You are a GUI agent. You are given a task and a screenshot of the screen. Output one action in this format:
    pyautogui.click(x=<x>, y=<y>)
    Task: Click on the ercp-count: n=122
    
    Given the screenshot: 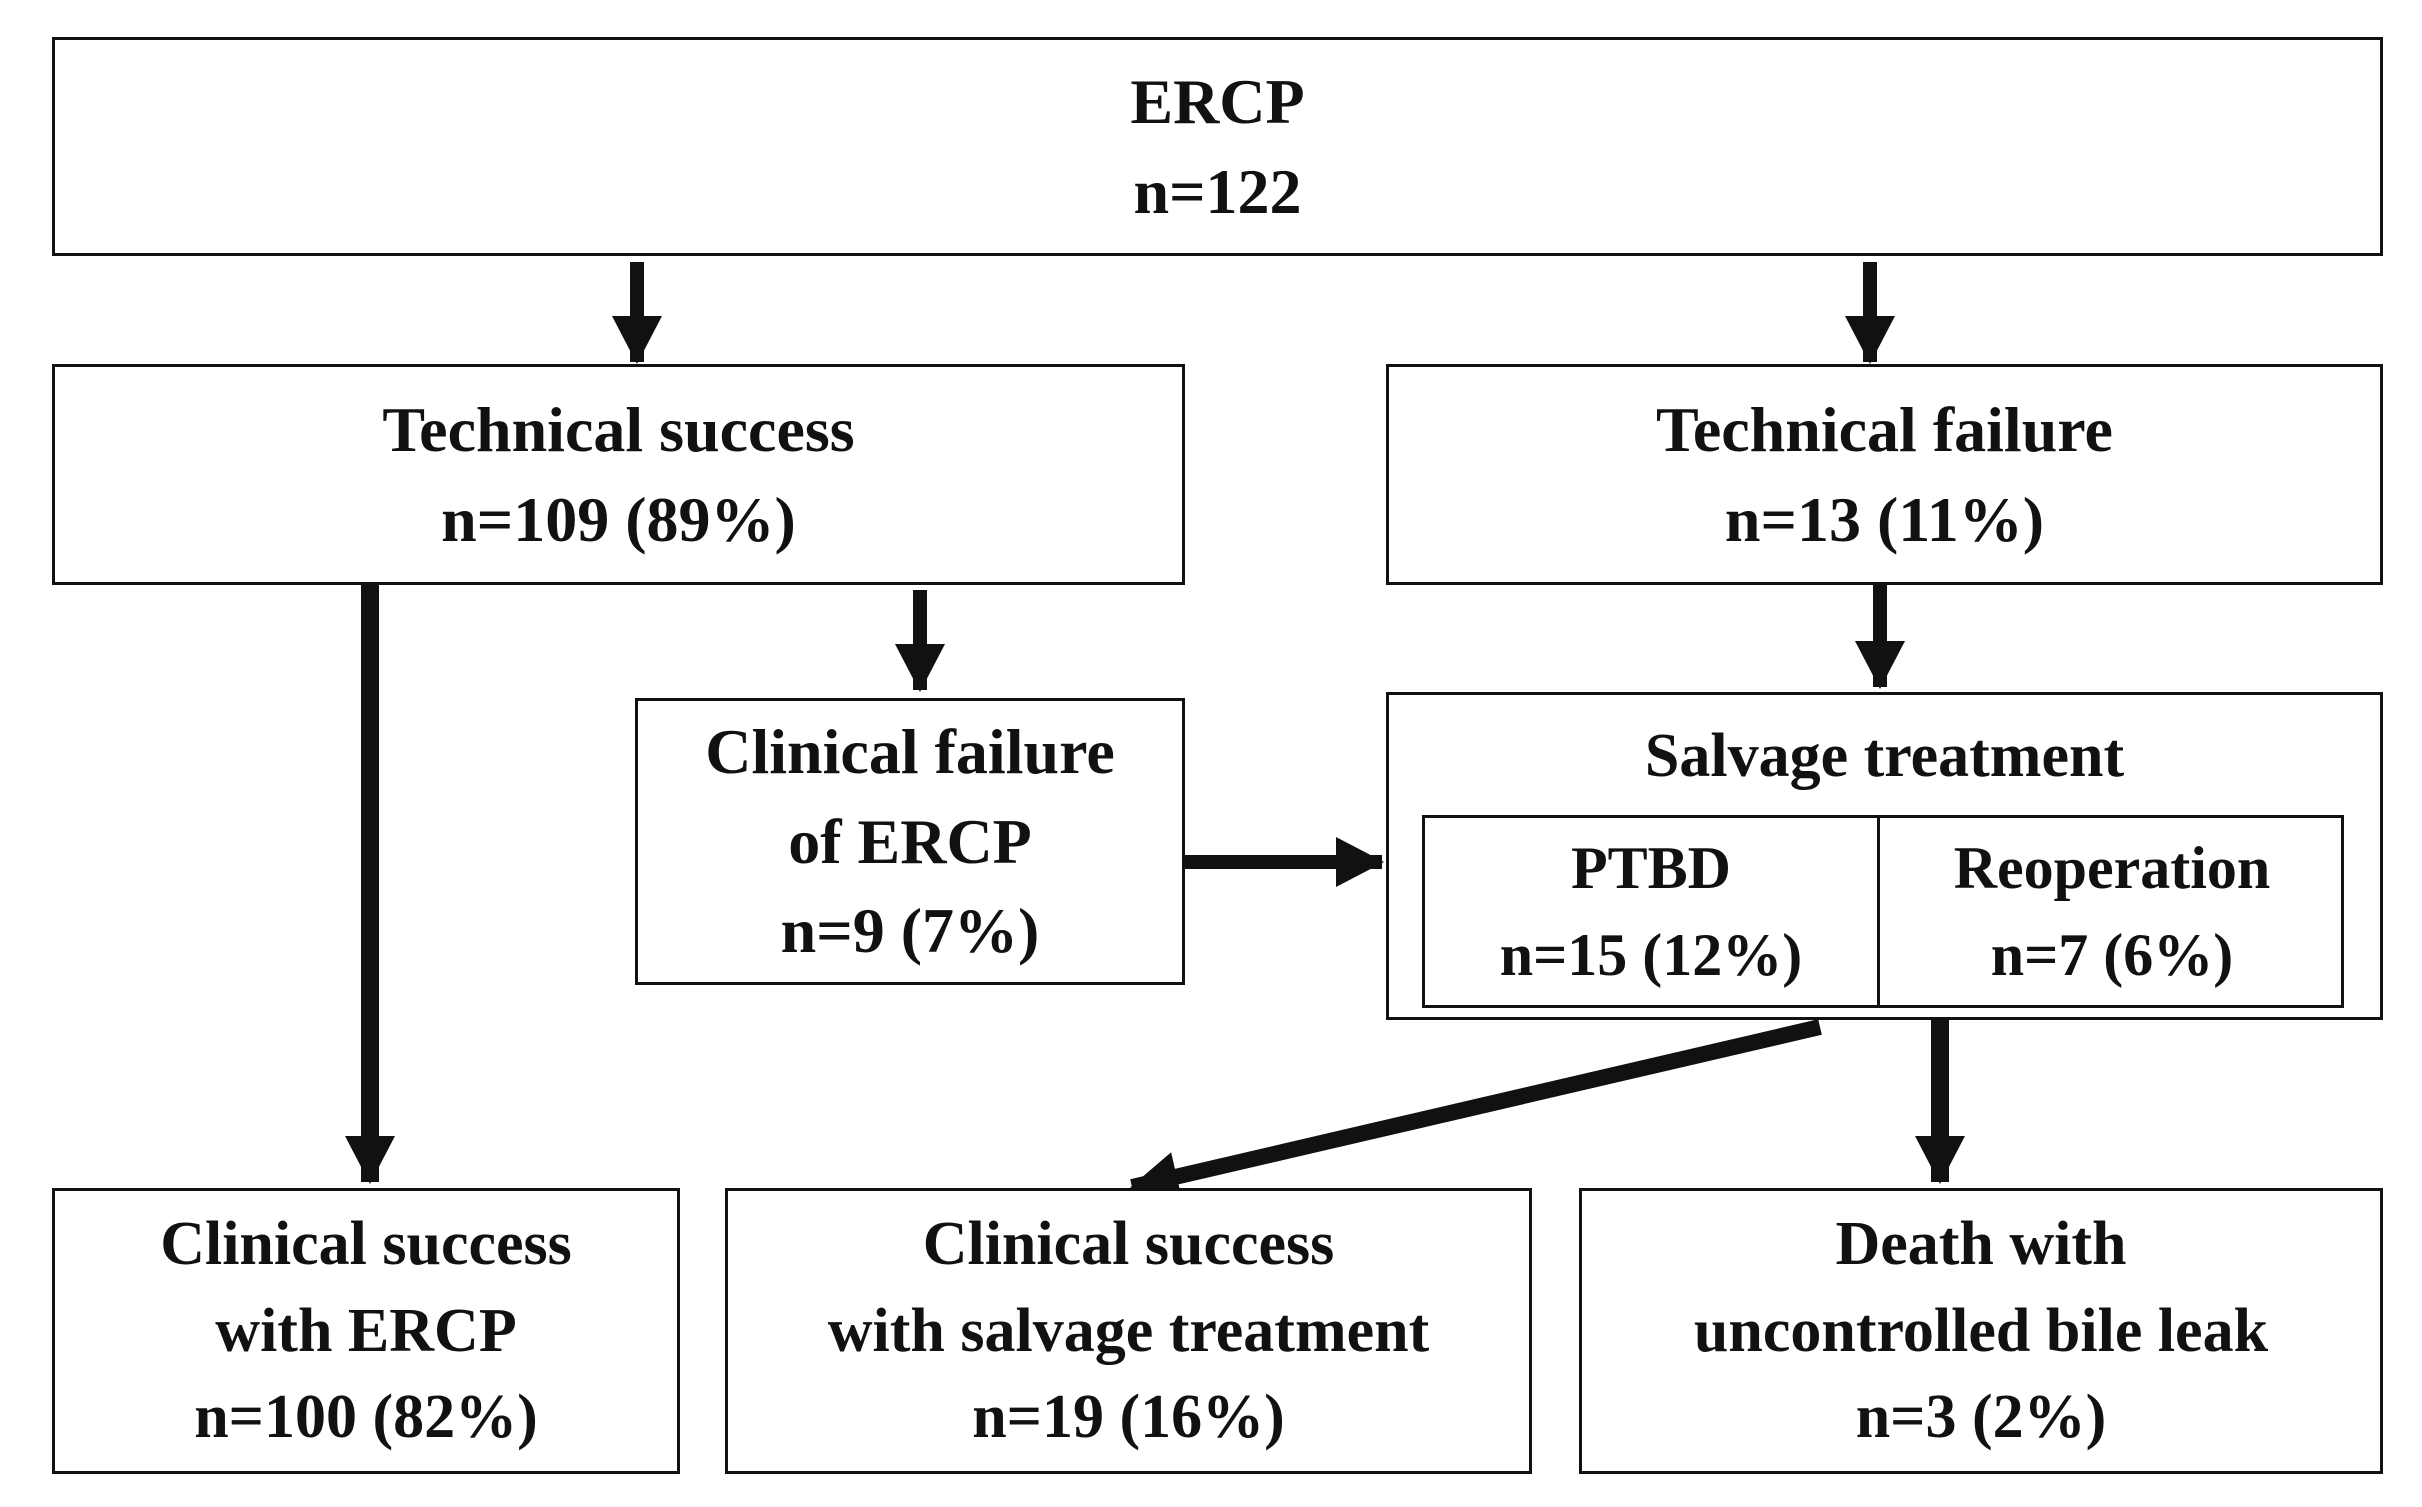 What is the action you would take?
    pyautogui.click(x=1217, y=191)
    